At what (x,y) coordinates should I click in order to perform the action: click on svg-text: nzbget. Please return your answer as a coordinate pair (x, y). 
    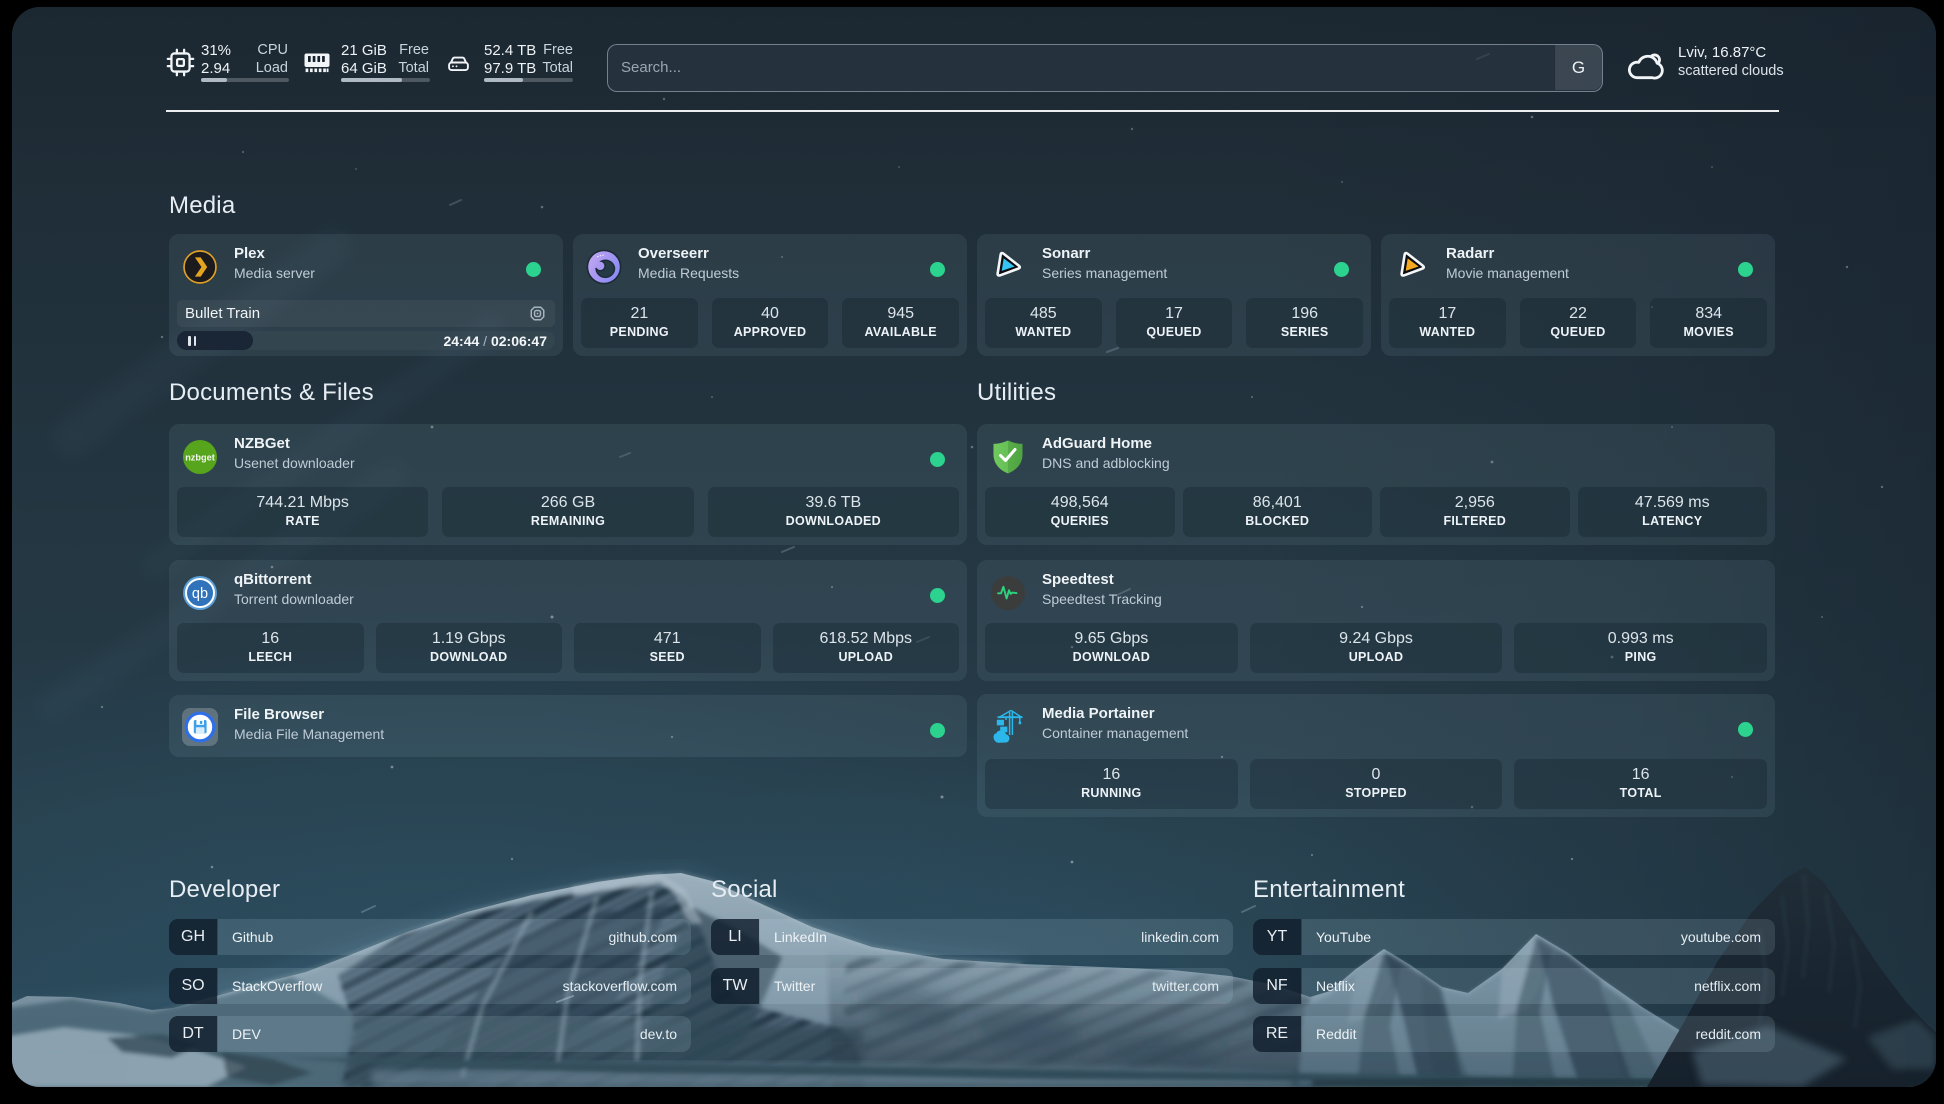
    Looking at the image, I should click on (200, 458).